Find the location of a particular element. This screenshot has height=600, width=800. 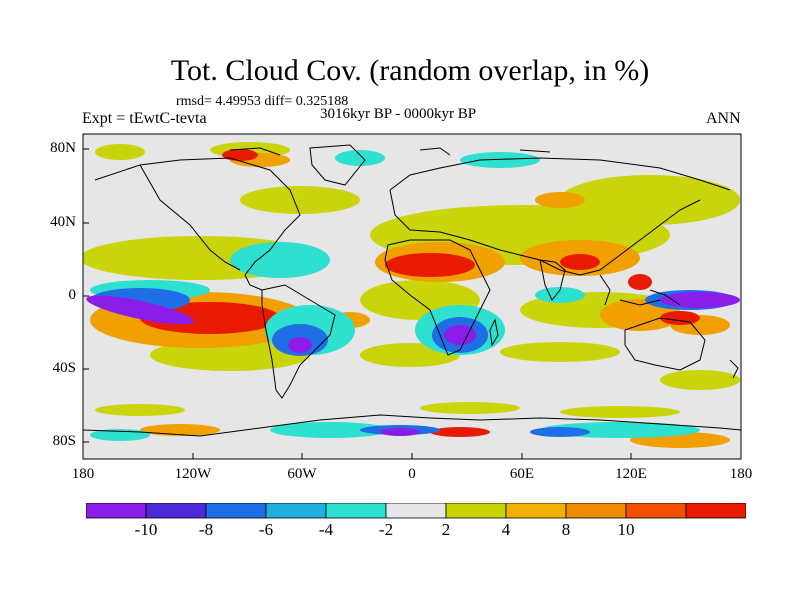

lon-tick-label: 60E is located at coordinates (522, 474).